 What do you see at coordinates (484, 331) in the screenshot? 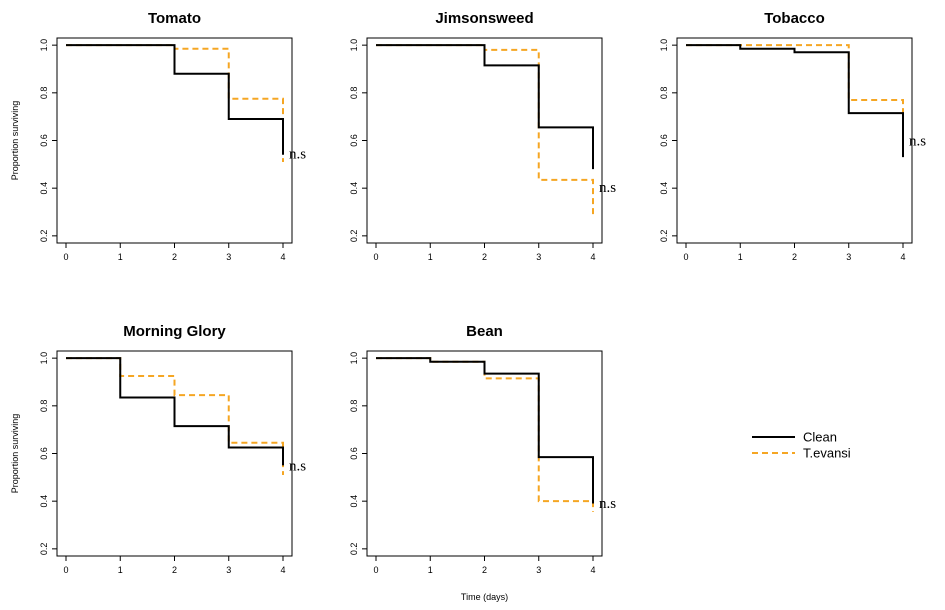
I see `panel-title: Bean` at bounding box center [484, 331].